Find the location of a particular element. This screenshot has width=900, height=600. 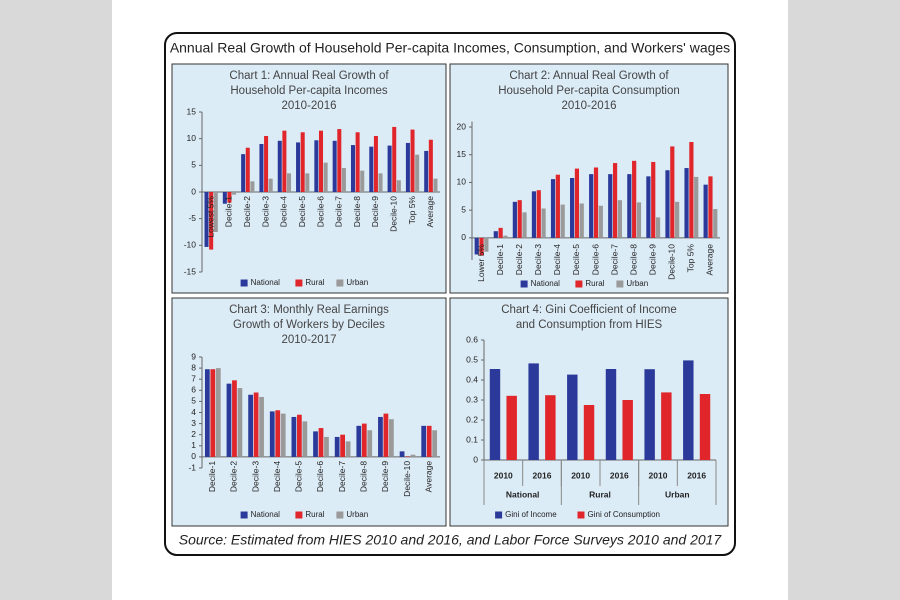

chart-title: and Consumption from HIES is located at coordinates (589, 325).